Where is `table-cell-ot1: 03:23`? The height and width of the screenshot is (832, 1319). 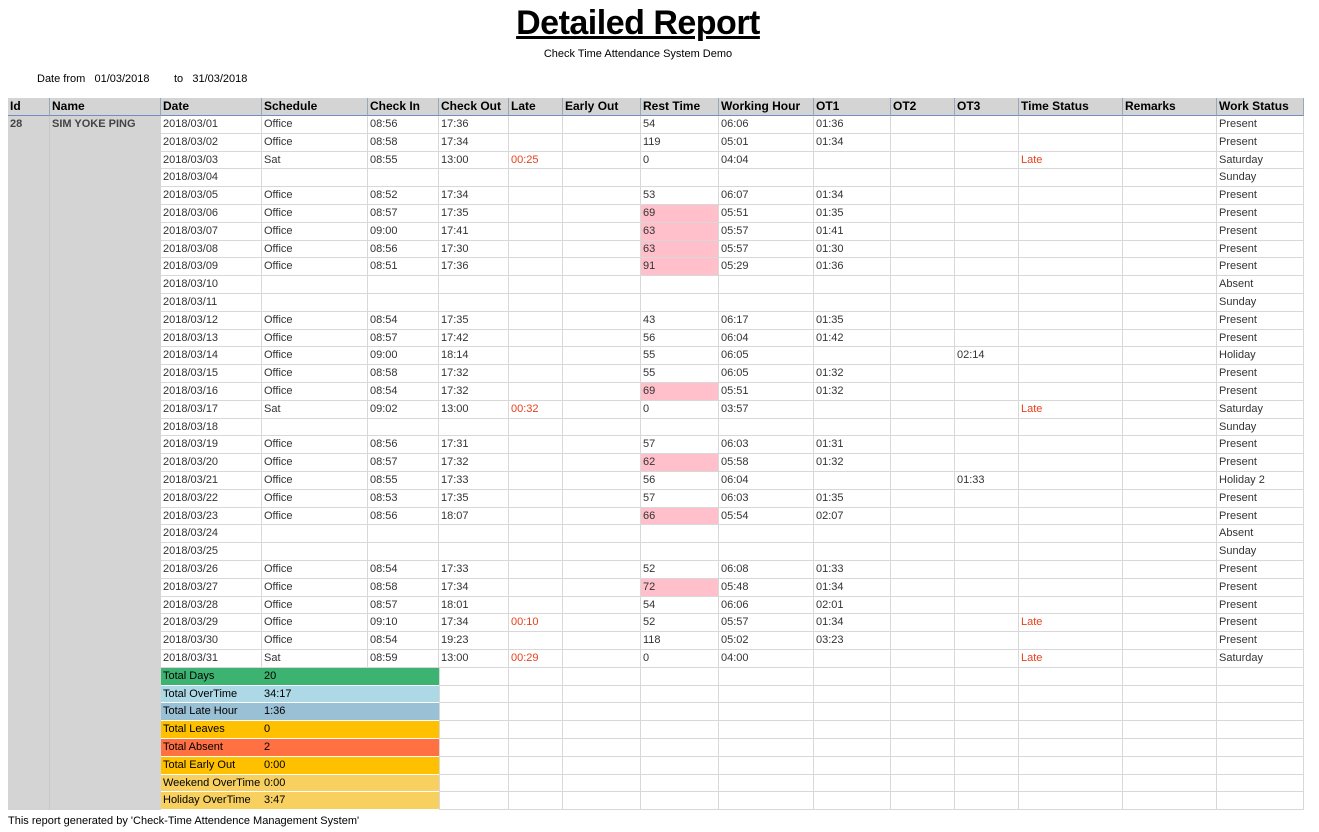 table-cell-ot1: 03:23 is located at coordinates (852, 641).